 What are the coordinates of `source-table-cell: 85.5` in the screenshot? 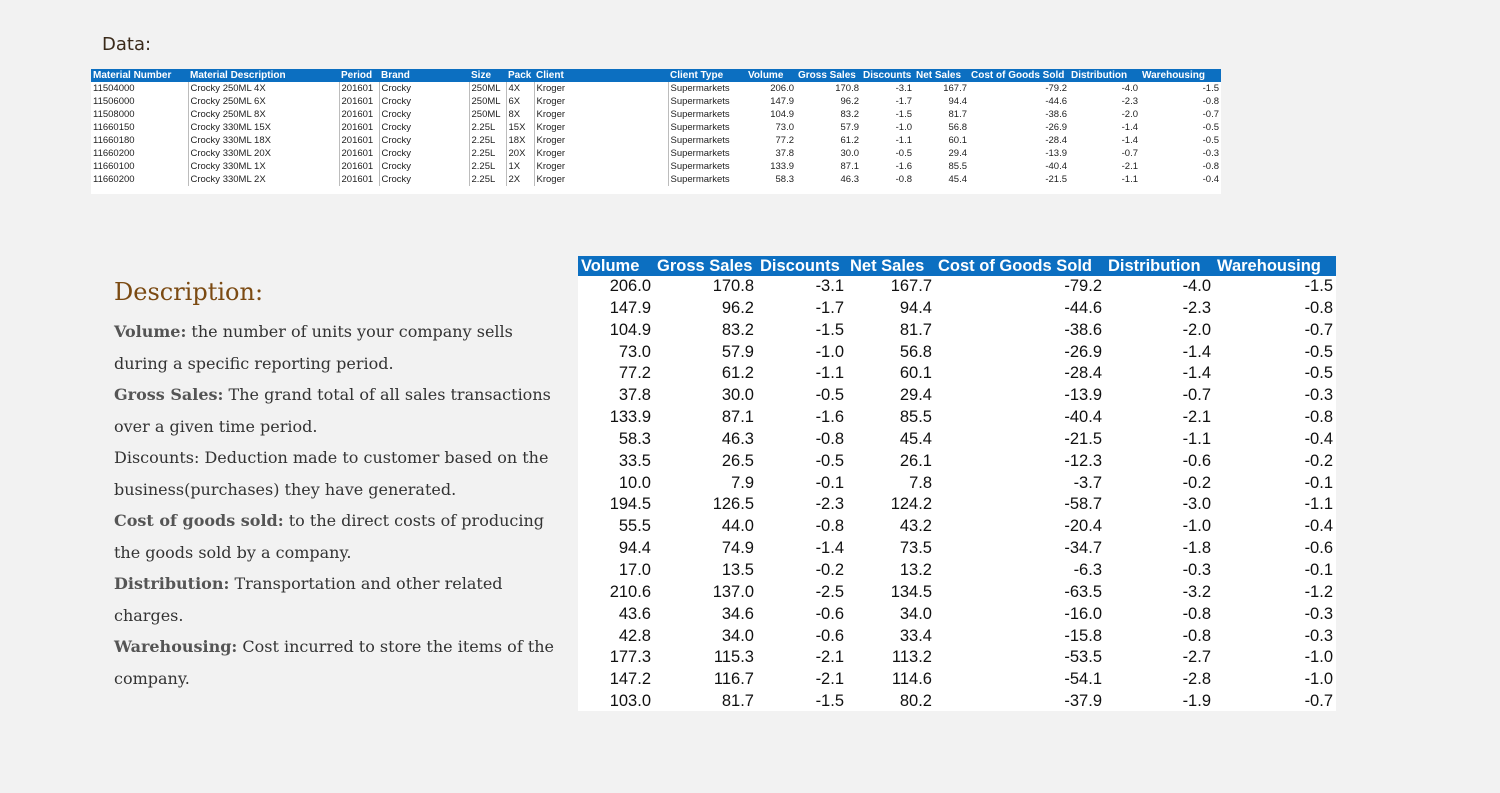 It's located at (958, 166).